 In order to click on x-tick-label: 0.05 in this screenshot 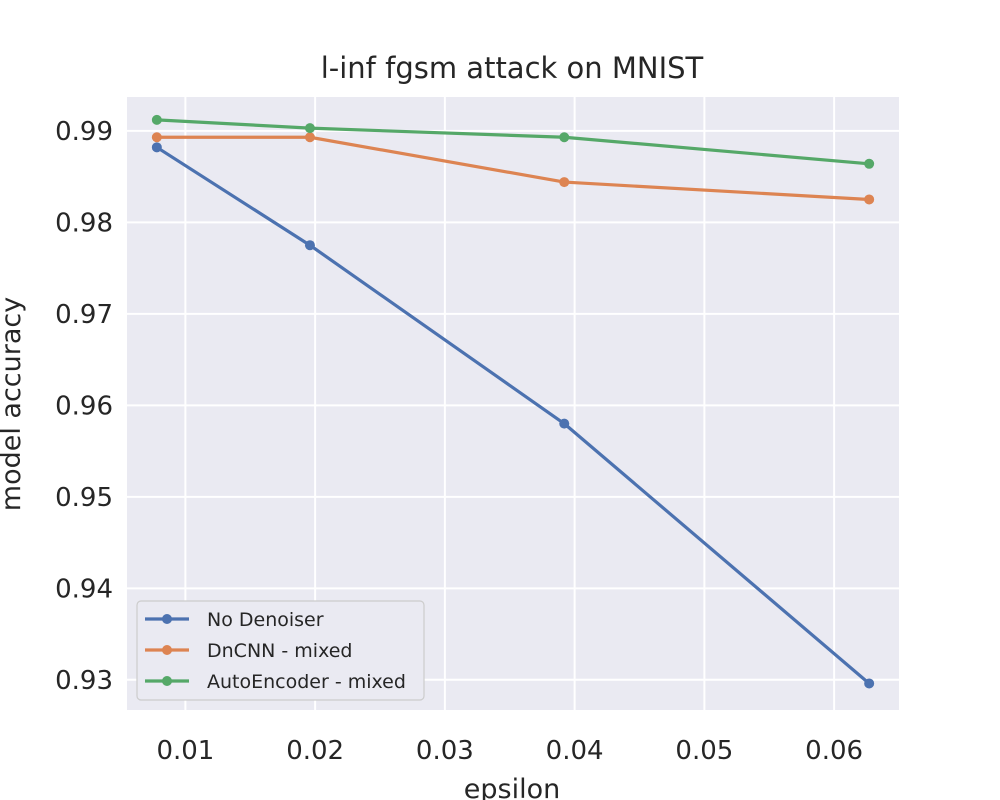, I will do `click(704, 751)`.